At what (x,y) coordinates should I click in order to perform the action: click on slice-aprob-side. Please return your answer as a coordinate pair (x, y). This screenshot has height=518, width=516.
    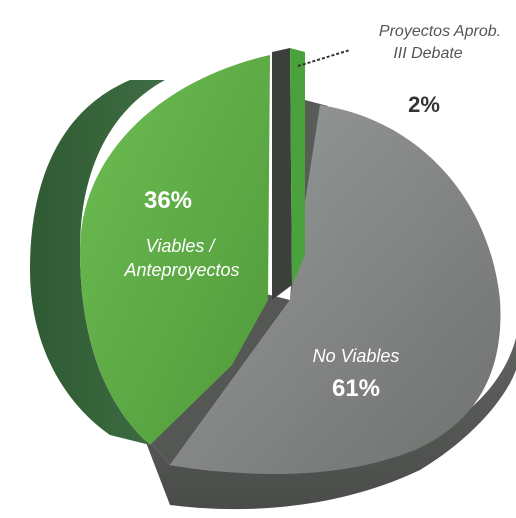
    Looking at the image, I should click on (282, 174).